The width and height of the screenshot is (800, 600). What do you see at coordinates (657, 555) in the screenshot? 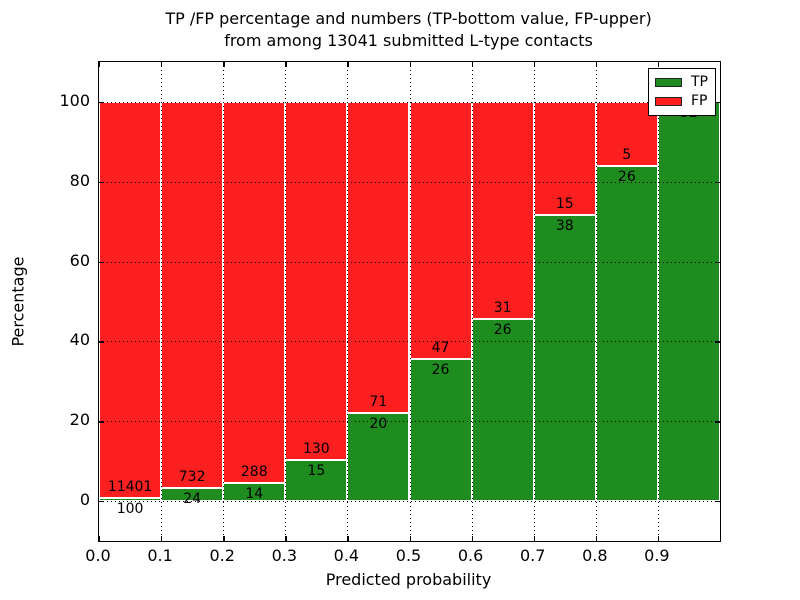
I see `x-tick-label: 0.9` at bounding box center [657, 555].